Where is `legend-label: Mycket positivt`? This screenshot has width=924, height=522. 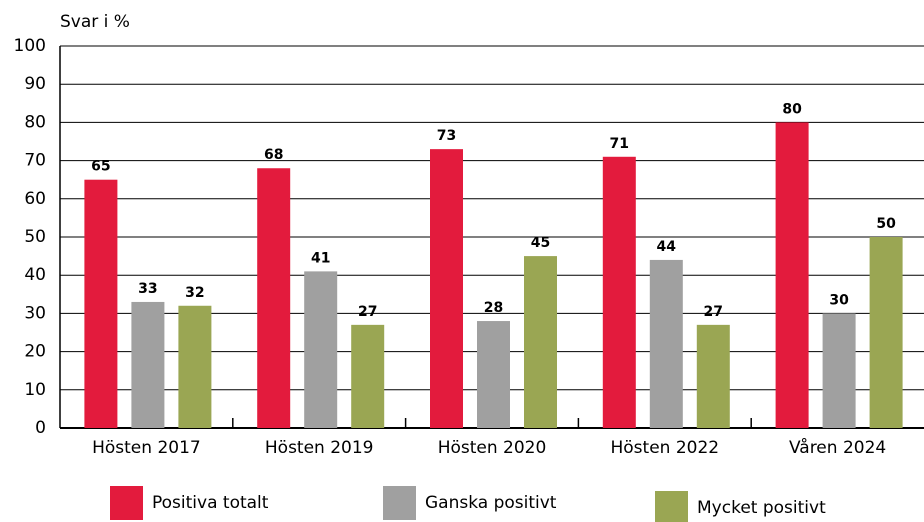 legend-label: Mycket positivt is located at coordinates (761, 508).